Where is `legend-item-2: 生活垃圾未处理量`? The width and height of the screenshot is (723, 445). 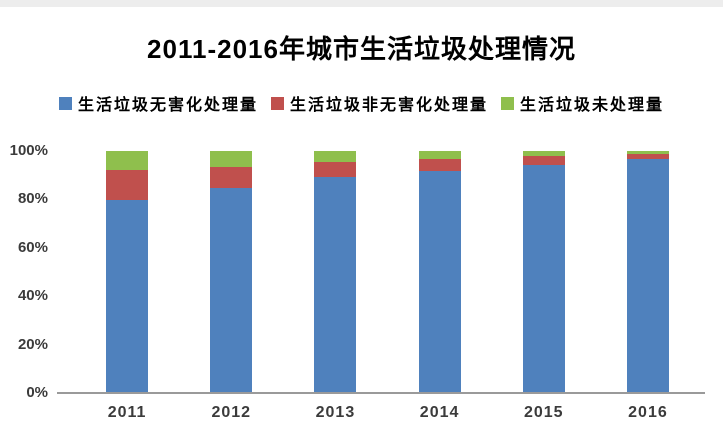
legend-item-2: 生活垃圾未处理量 is located at coordinates (582, 103).